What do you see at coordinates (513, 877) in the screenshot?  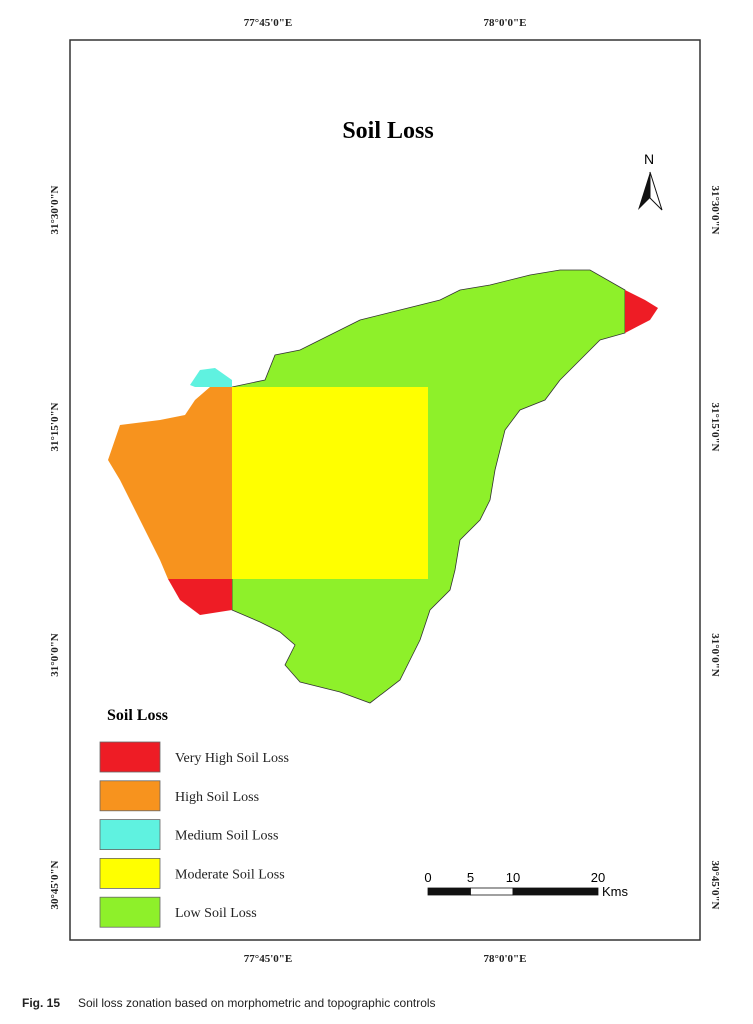 I see `scale-tick-label: 10` at bounding box center [513, 877].